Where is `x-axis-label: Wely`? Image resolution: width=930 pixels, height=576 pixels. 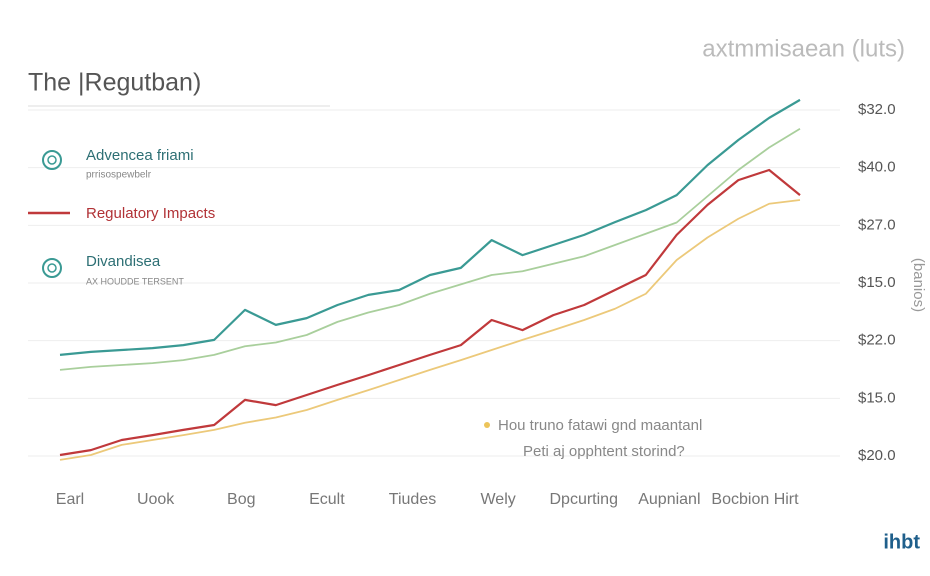 x-axis-label: Wely is located at coordinates (497, 499).